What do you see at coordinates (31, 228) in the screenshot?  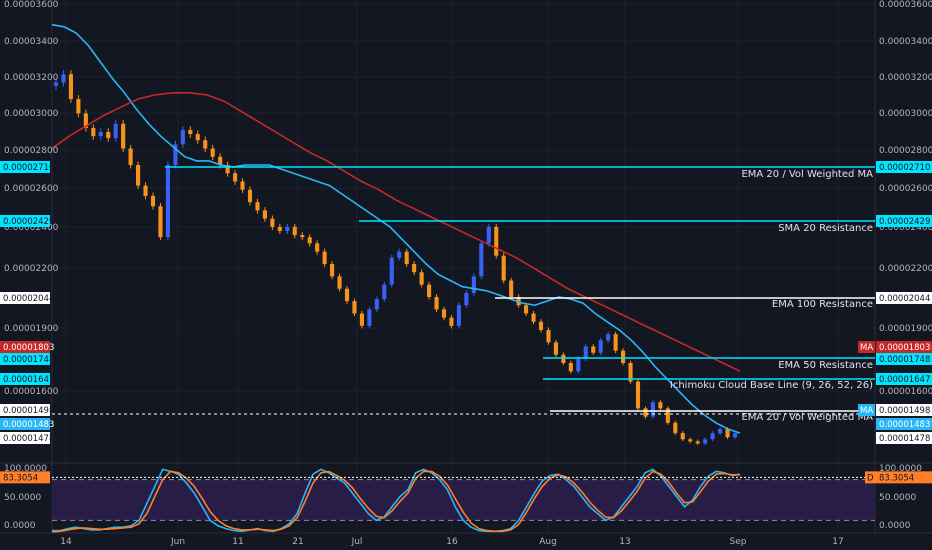 I see `y-tick-label-left: 0.00002400` at bounding box center [31, 228].